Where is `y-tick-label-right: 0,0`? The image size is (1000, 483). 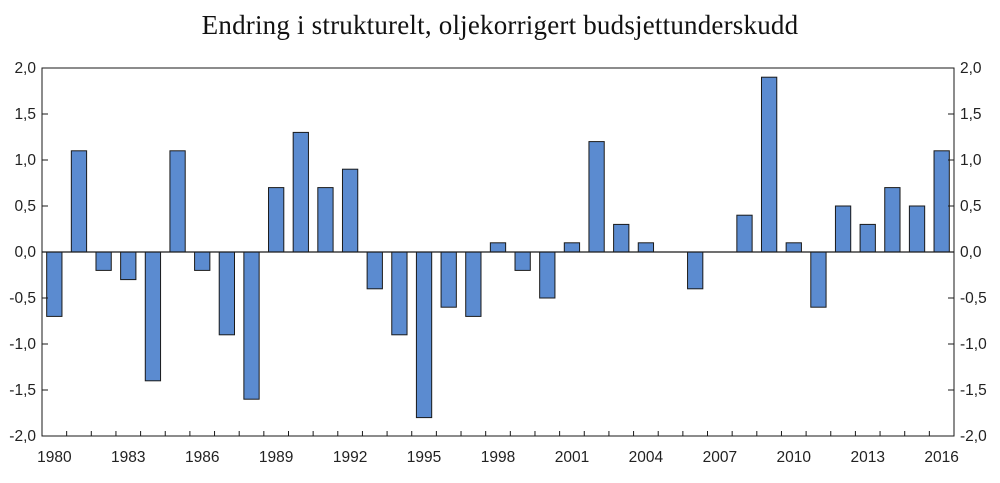
y-tick-label-right: 0,0 is located at coordinates (971, 252).